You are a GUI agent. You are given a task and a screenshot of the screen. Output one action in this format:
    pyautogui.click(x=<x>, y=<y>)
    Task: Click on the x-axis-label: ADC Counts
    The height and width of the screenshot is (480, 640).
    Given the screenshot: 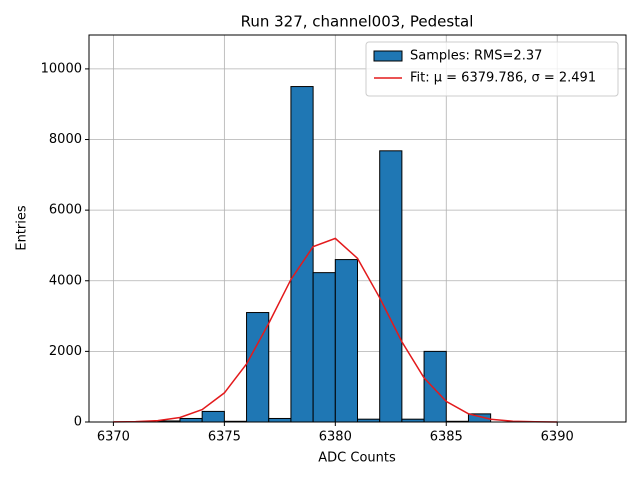 What is the action you would take?
    pyautogui.click(x=357, y=458)
    